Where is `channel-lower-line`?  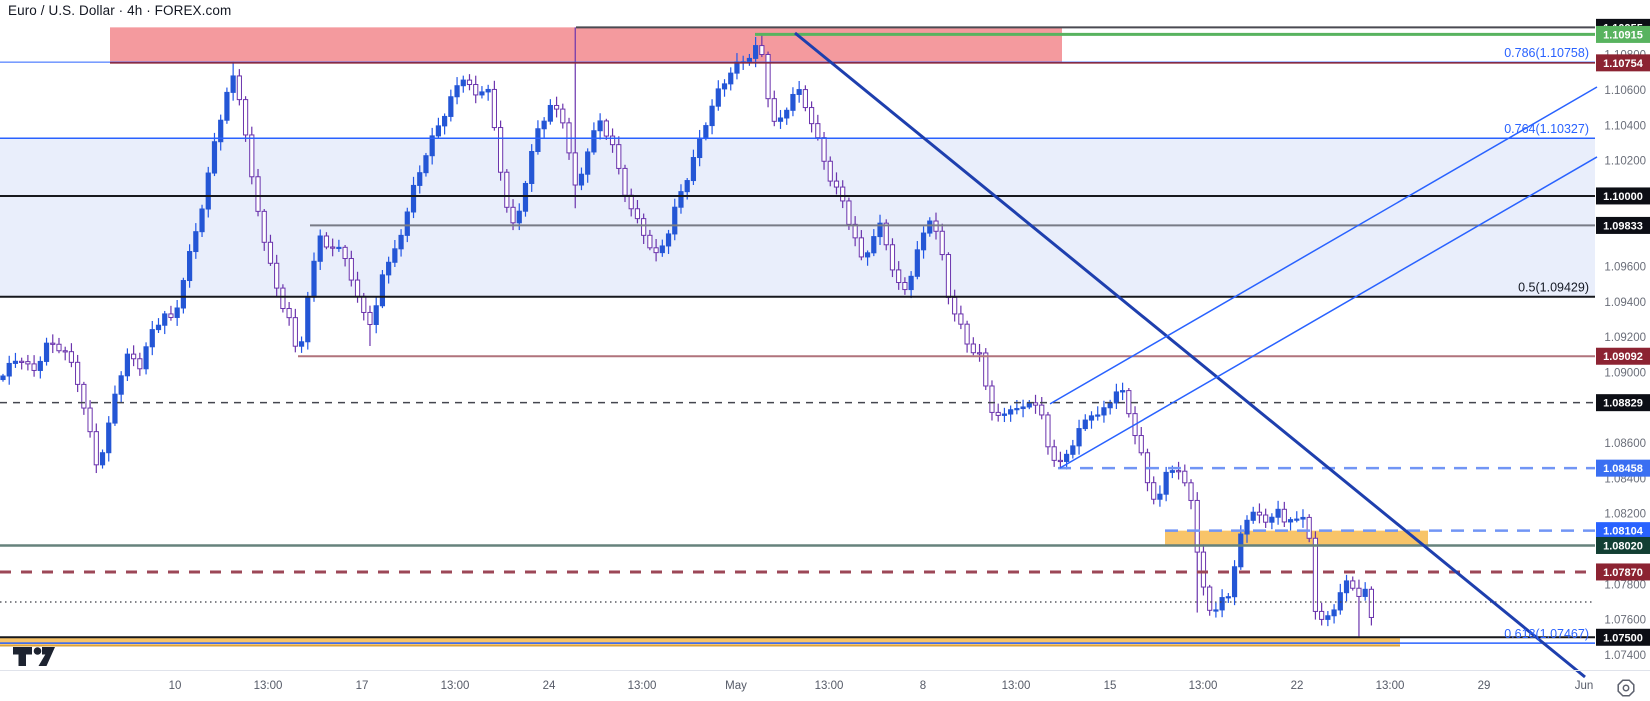 channel-lower-line is located at coordinates (1328, 312).